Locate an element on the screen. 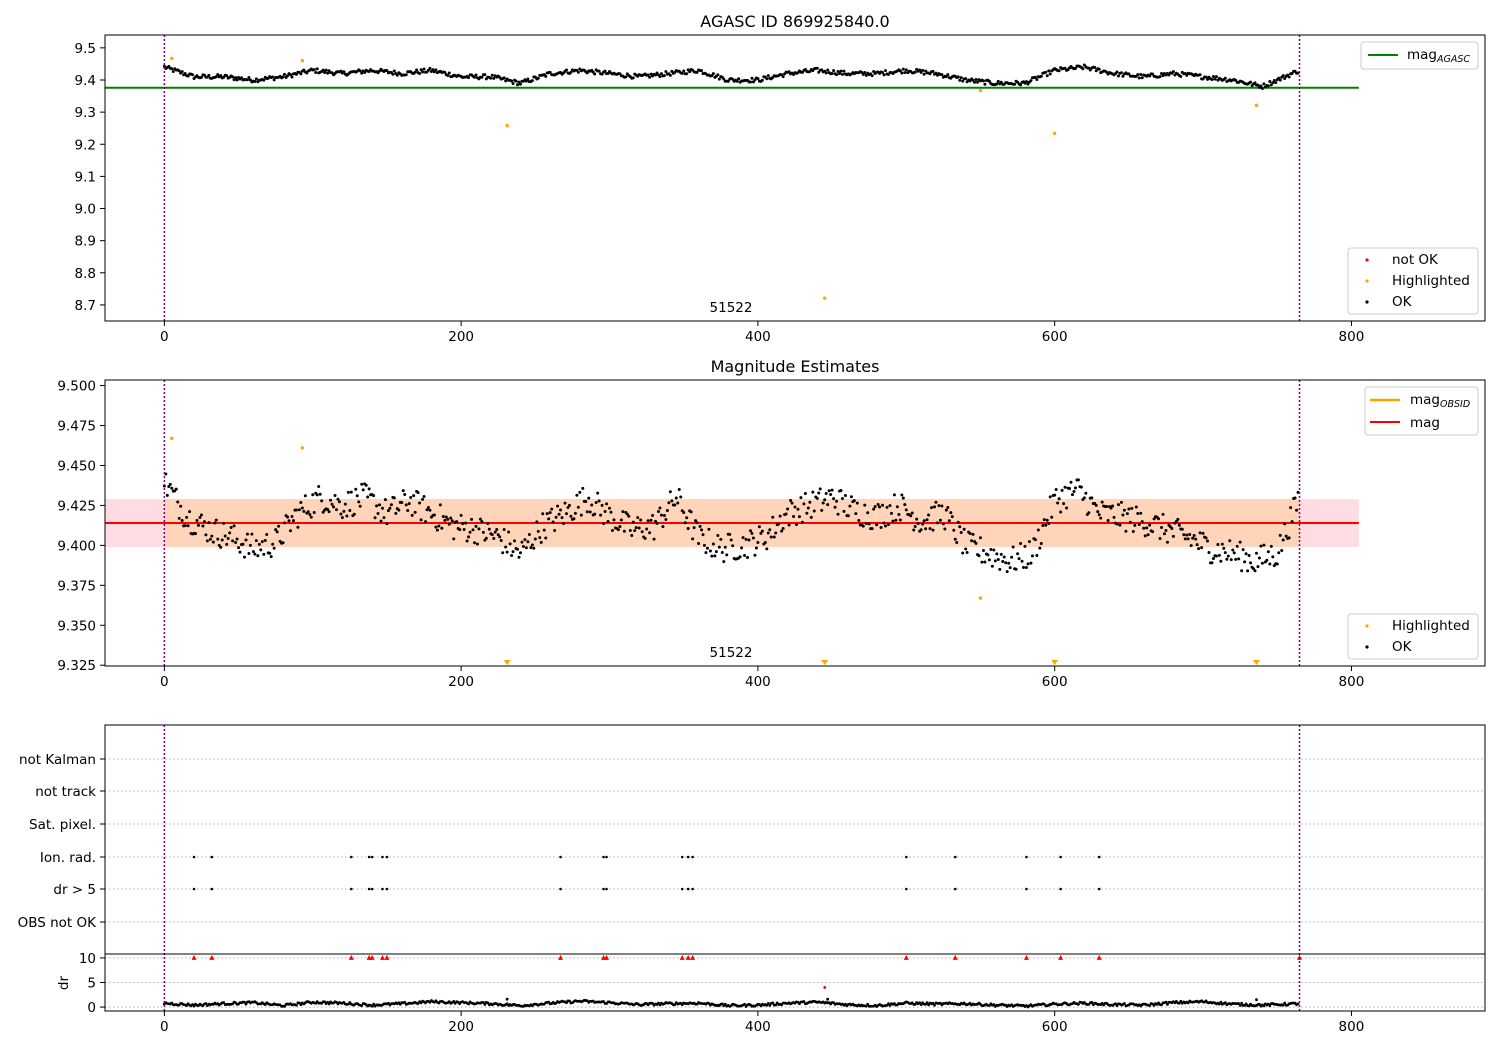 This screenshot has height=1050, width=1500. dr-y-tick-label: 5 is located at coordinates (91, 984).